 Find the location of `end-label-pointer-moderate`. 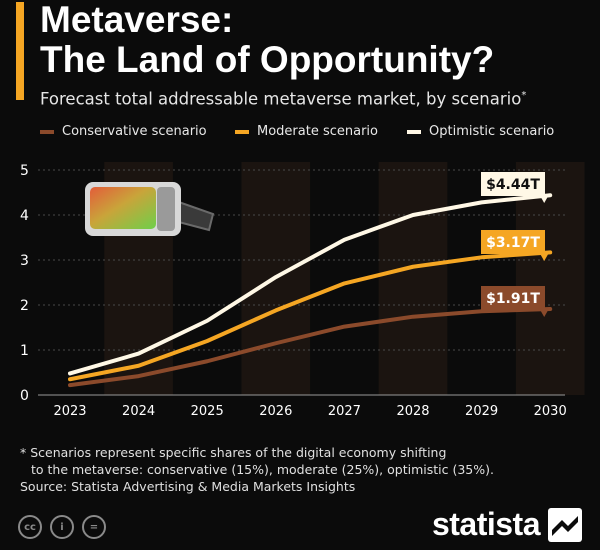

end-label-pointer-moderate is located at coordinates (544, 257).